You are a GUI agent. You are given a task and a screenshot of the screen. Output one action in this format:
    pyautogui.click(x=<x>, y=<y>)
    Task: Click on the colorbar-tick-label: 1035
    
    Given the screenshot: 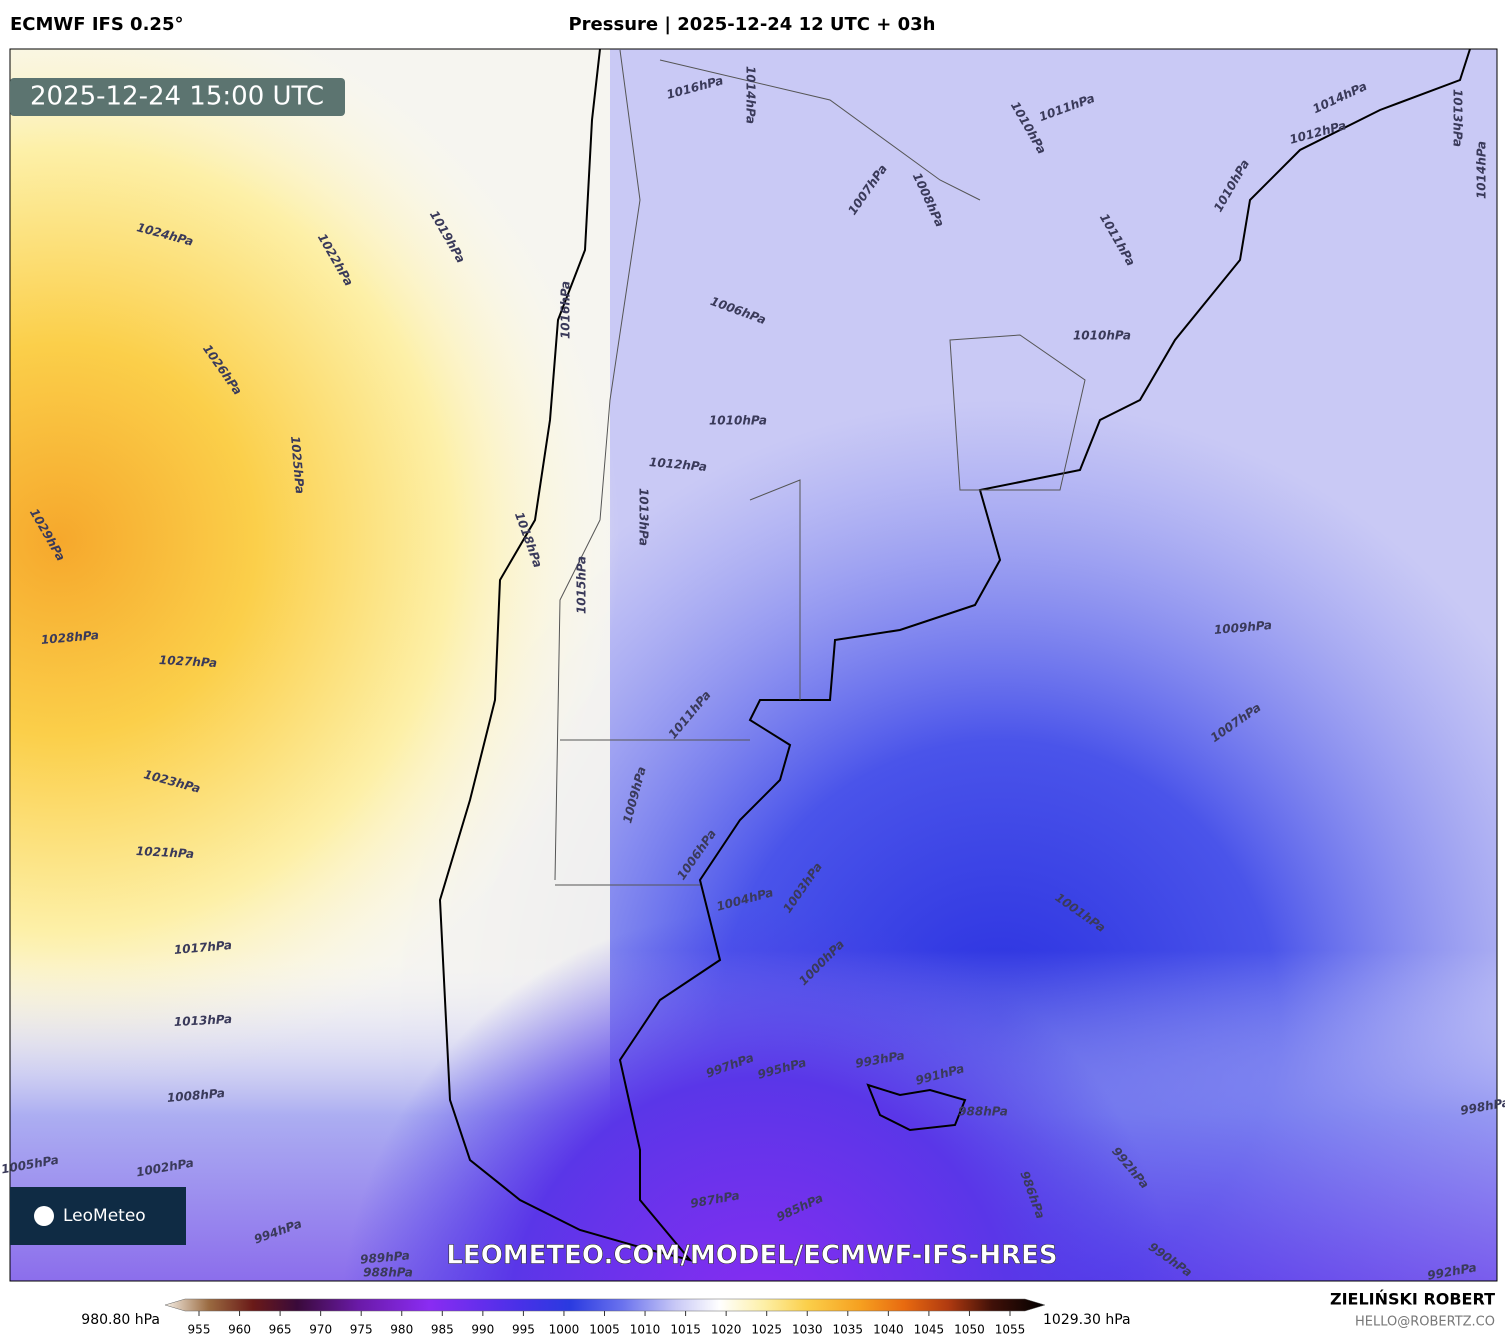 What is the action you would take?
    pyautogui.click(x=848, y=1330)
    